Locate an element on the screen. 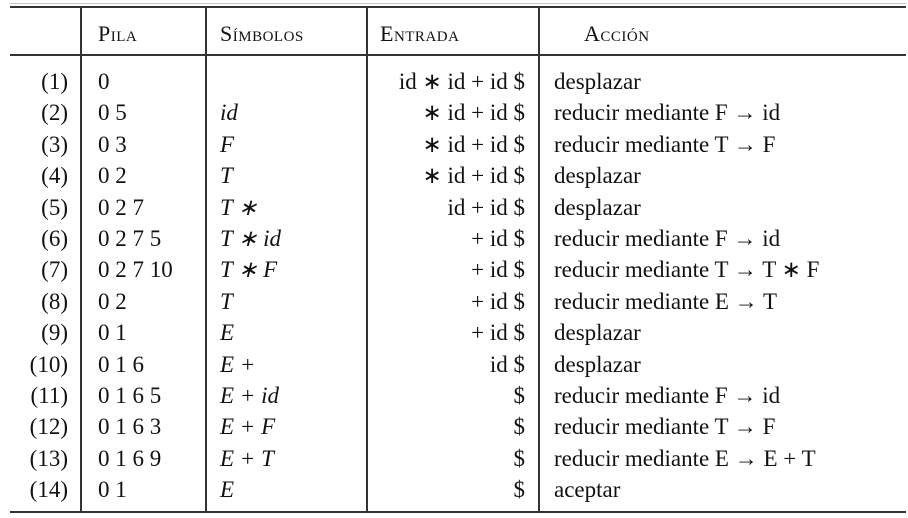 This screenshot has height=518, width=908. header-accion: Acción is located at coordinates (617, 33).